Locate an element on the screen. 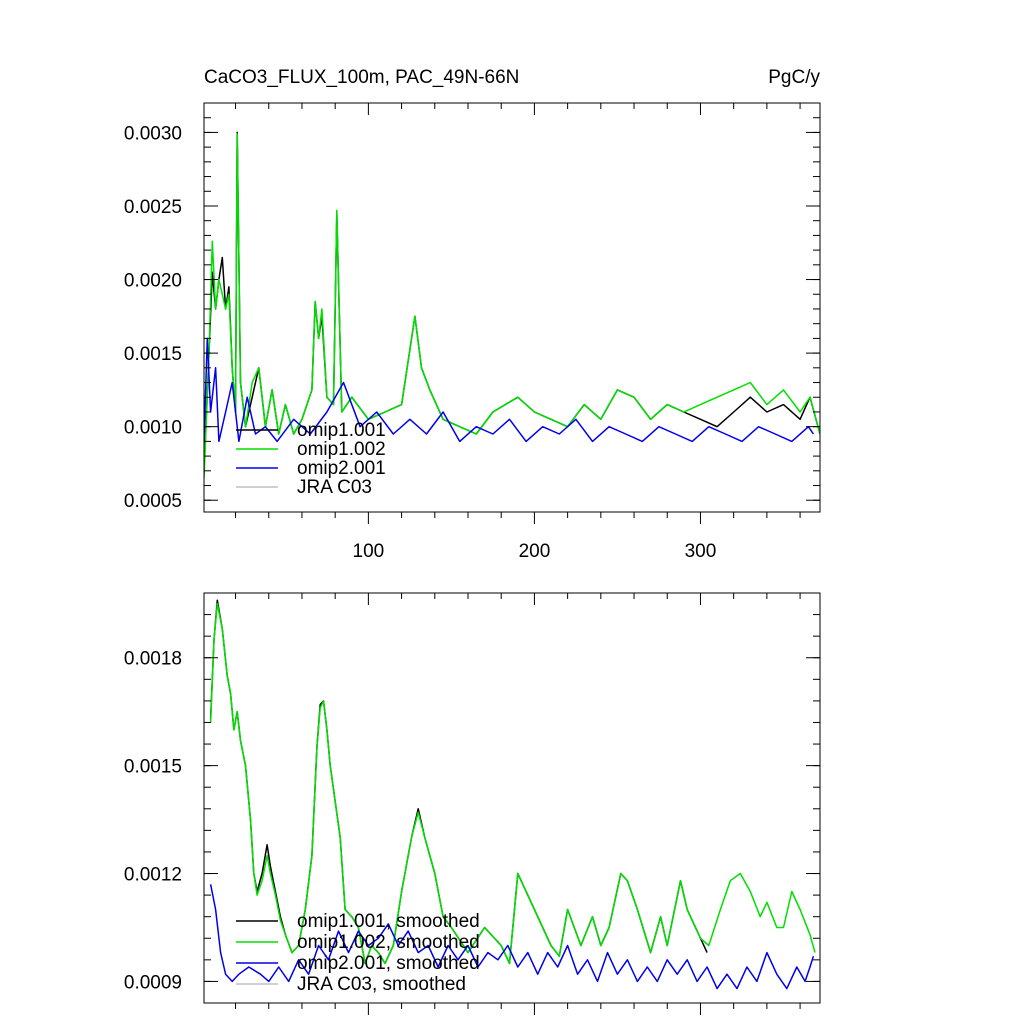 This screenshot has height=1024, width=1024. x-tick-label: 200 is located at coordinates (535, 551).